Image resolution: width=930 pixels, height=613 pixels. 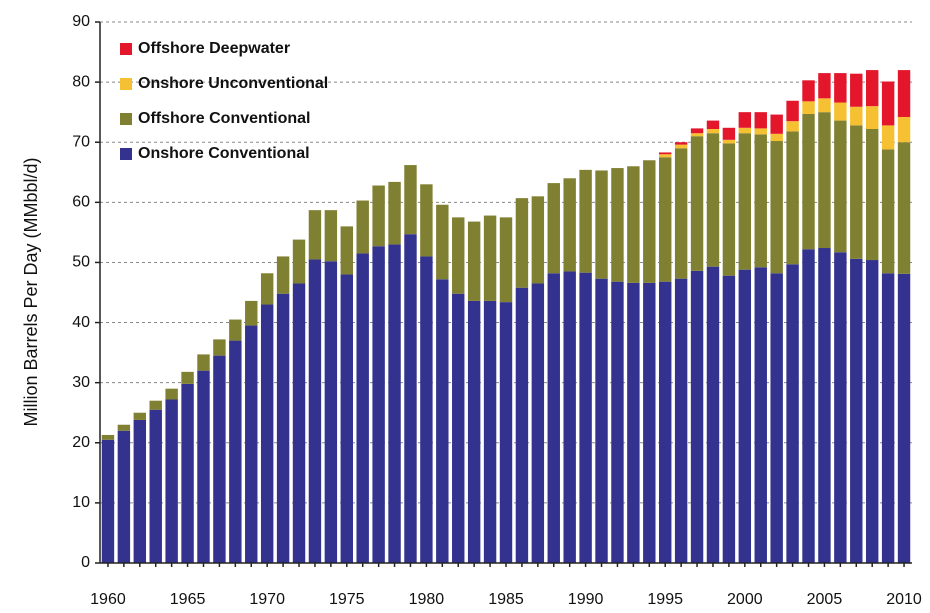 What do you see at coordinates (81, 382) in the screenshot?
I see `y-tick-label: 30` at bounding box center [81, 382].